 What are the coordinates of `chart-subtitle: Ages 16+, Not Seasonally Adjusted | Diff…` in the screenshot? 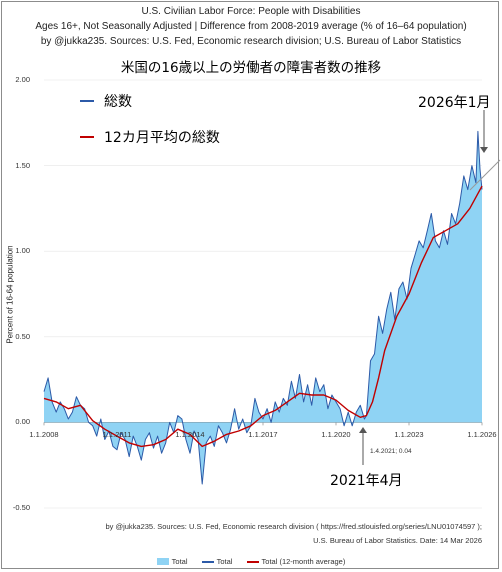 It's located at (251, 26).